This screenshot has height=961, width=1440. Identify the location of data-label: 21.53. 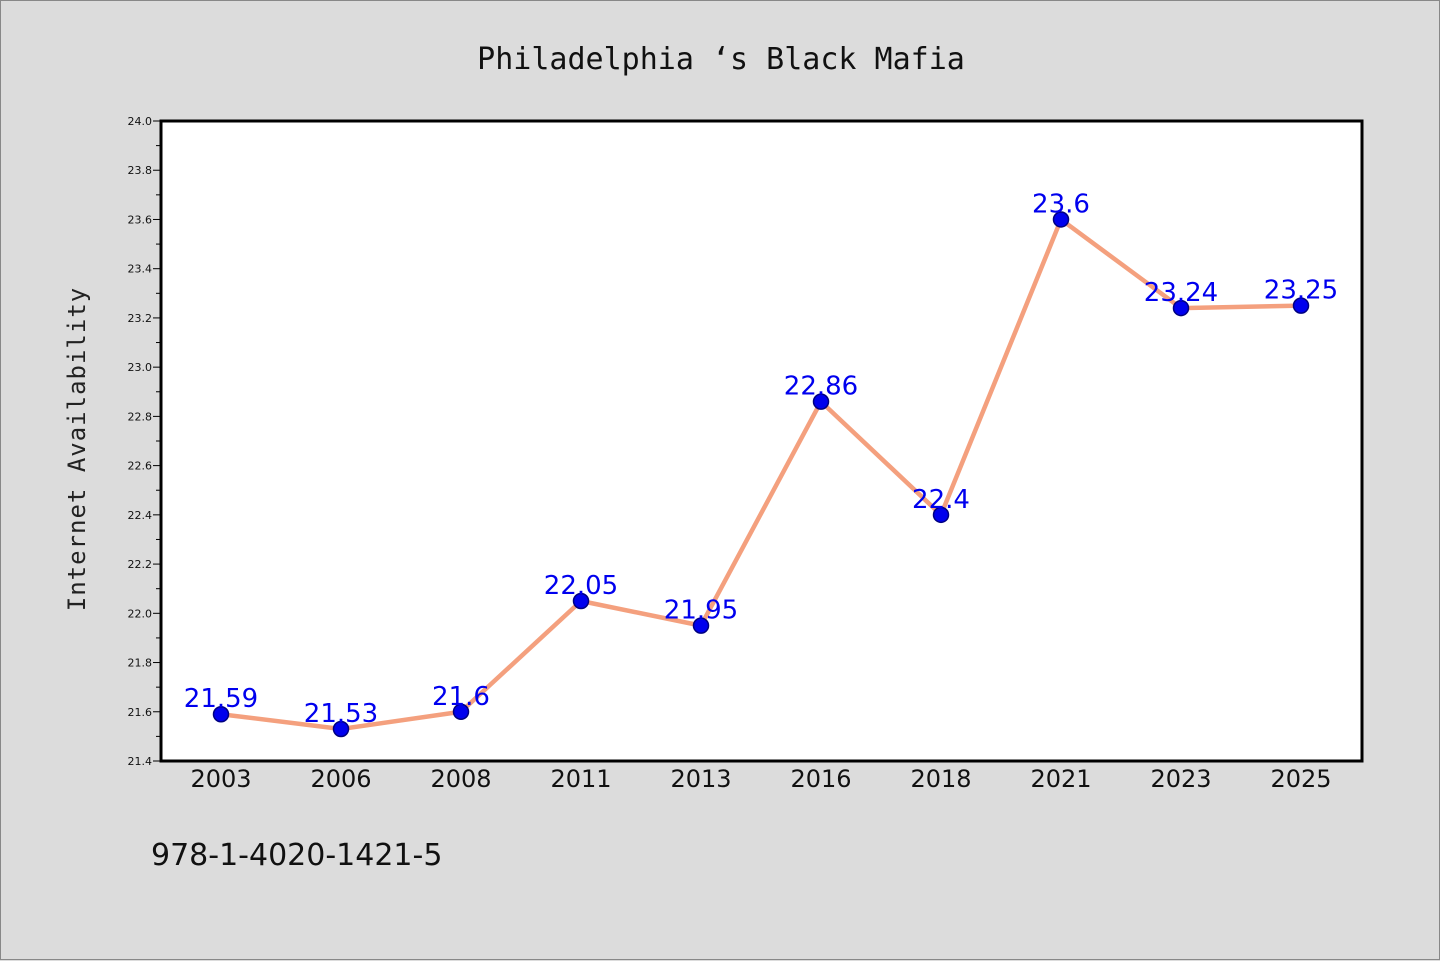
(341, 714).